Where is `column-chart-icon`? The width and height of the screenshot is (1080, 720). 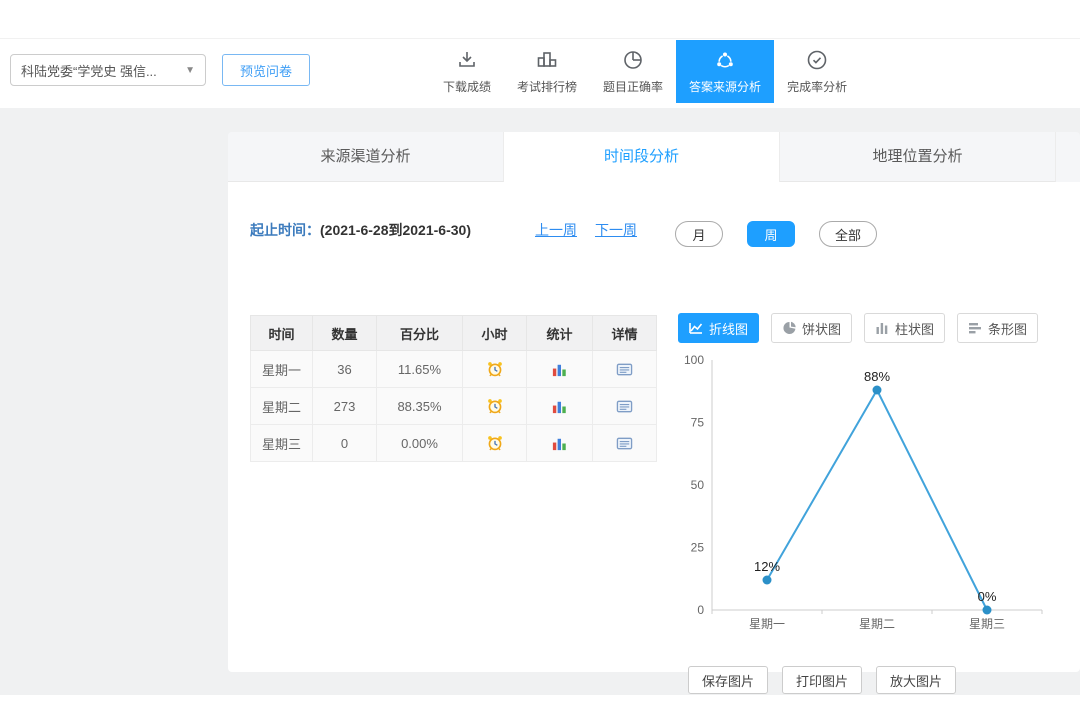 column-chart-icon is located at coordinates (882, 328).